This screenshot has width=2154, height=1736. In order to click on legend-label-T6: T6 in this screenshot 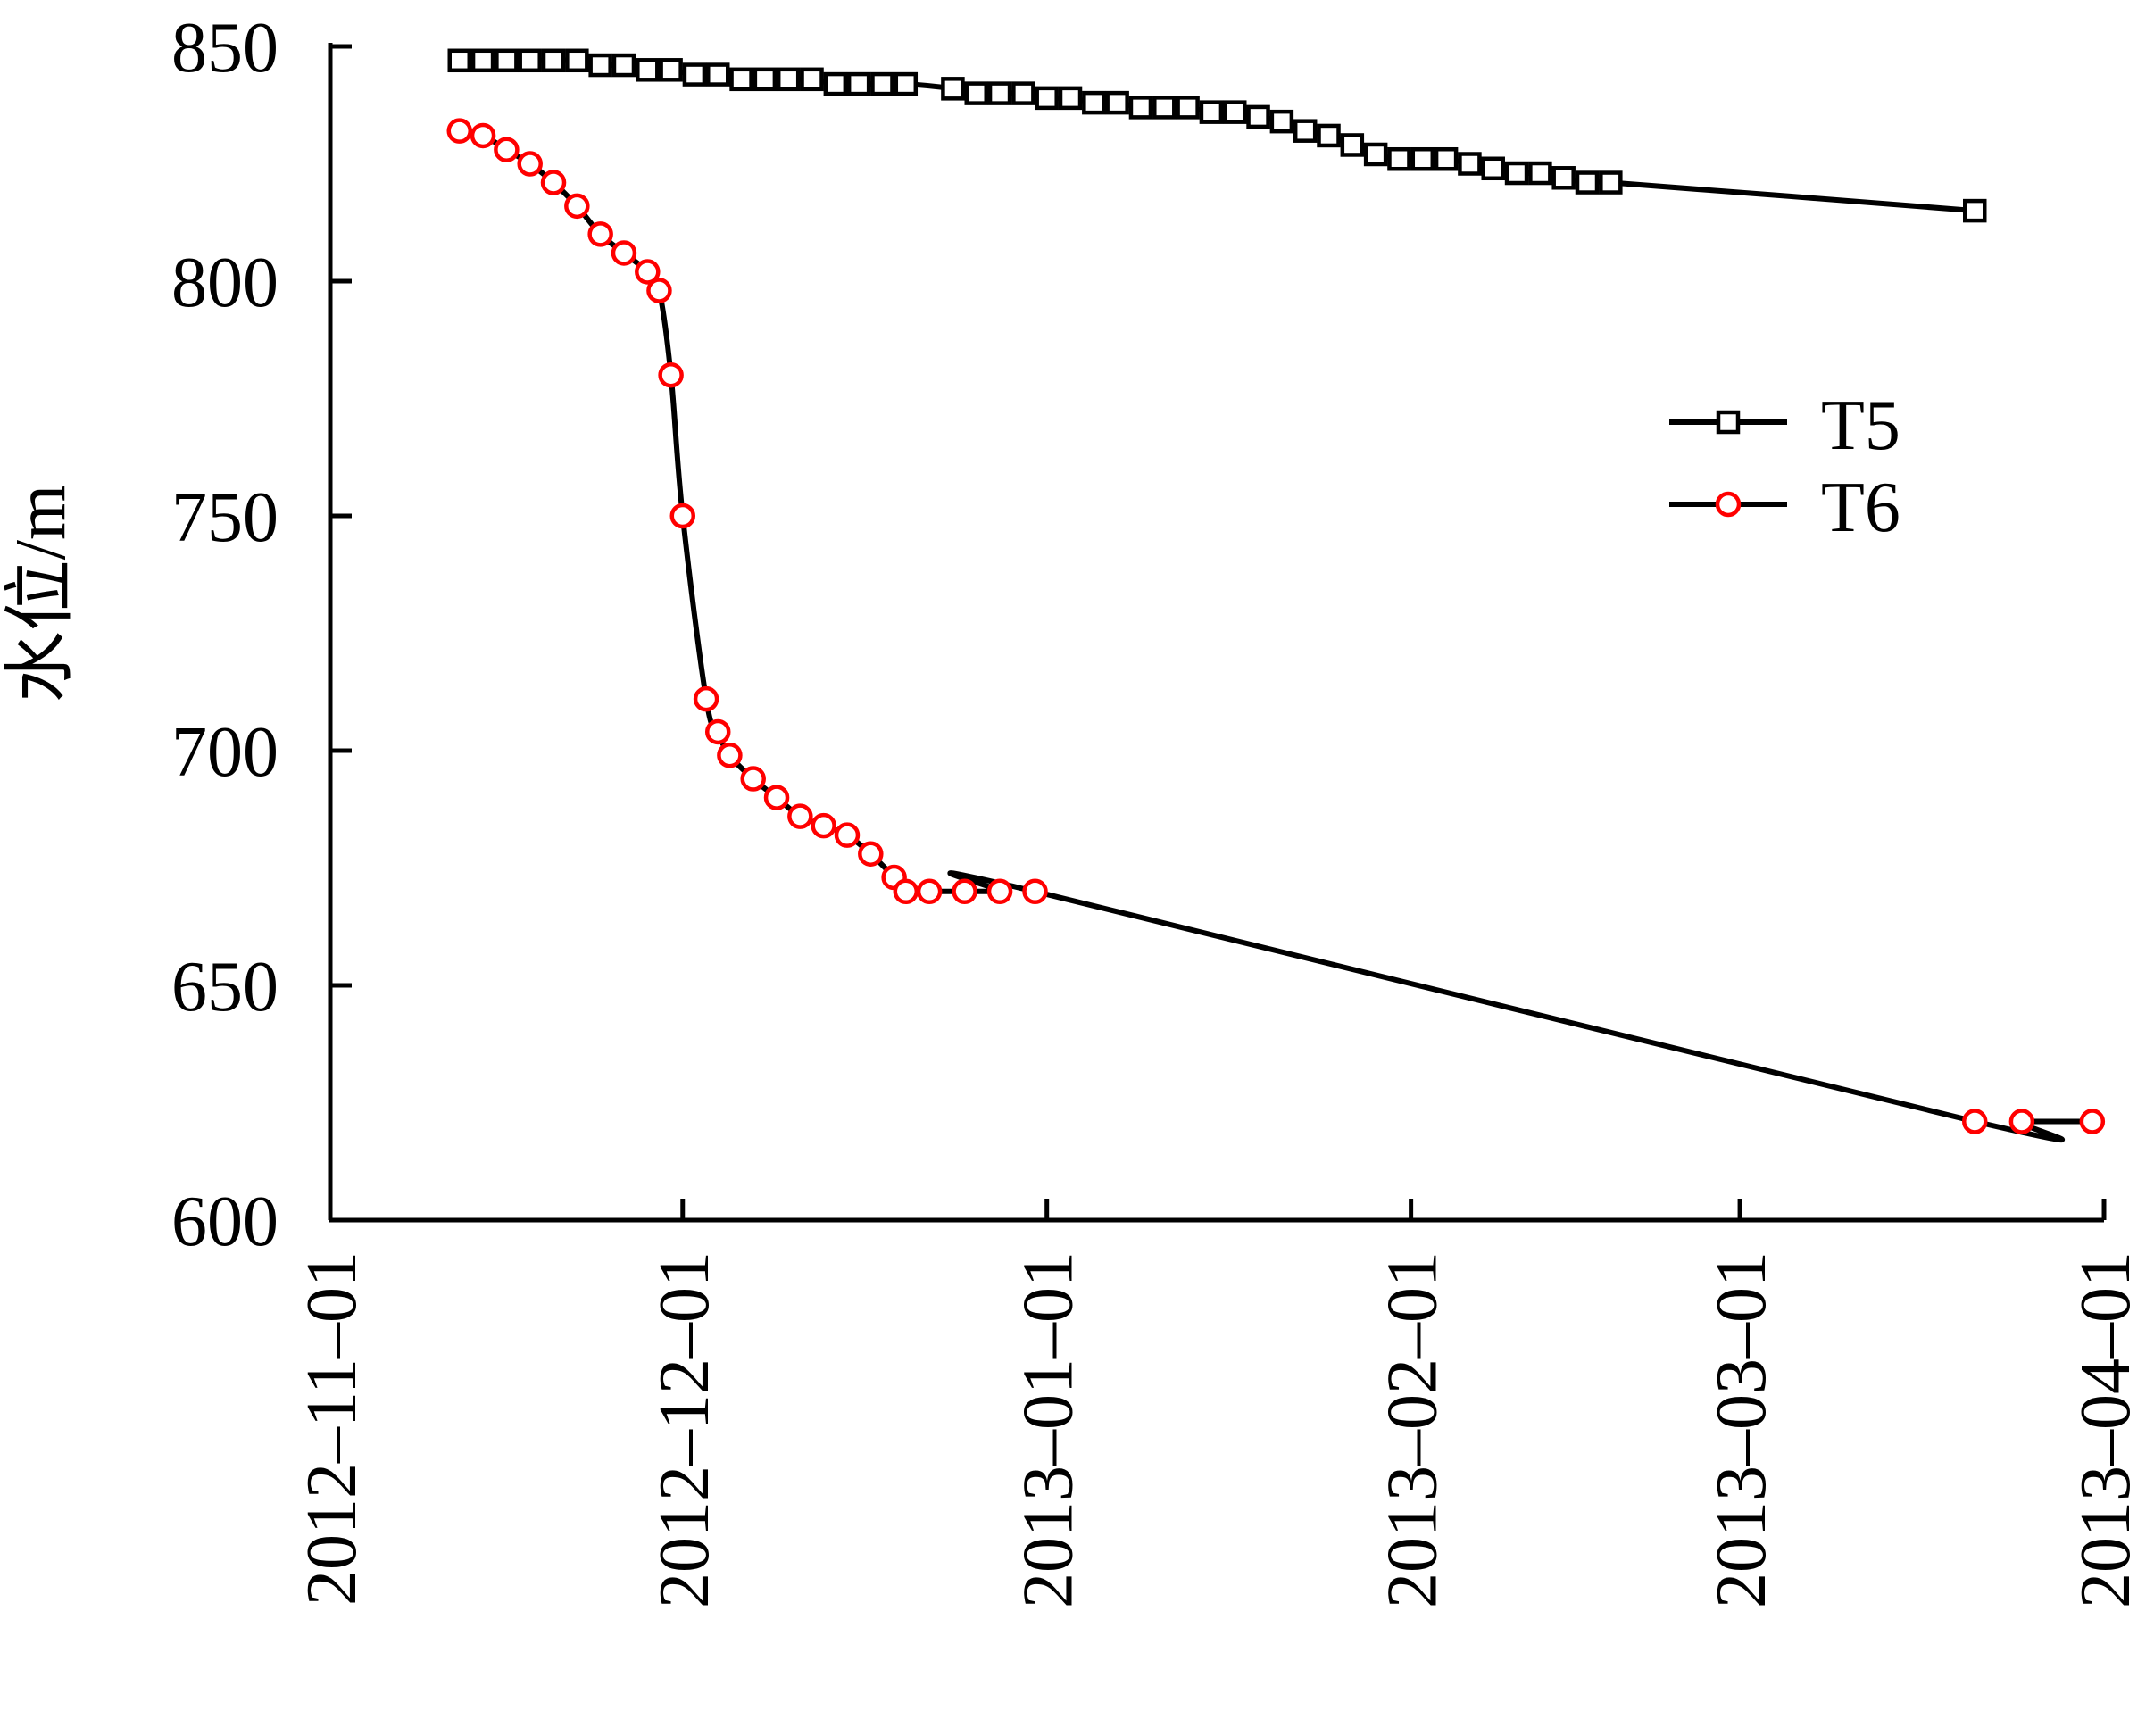, I will do `click(1860, 508)`.